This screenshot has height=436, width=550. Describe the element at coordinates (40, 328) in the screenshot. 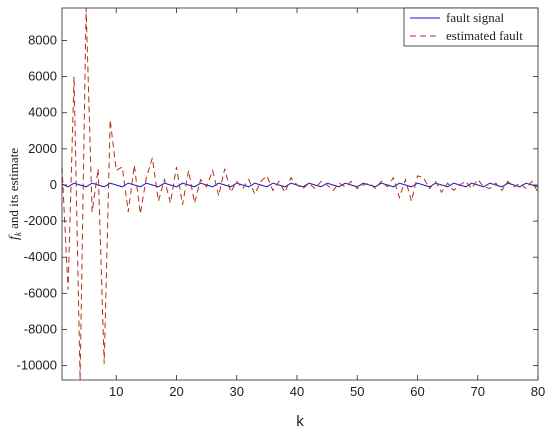

I see `y-tick-label: -8000` at that location.